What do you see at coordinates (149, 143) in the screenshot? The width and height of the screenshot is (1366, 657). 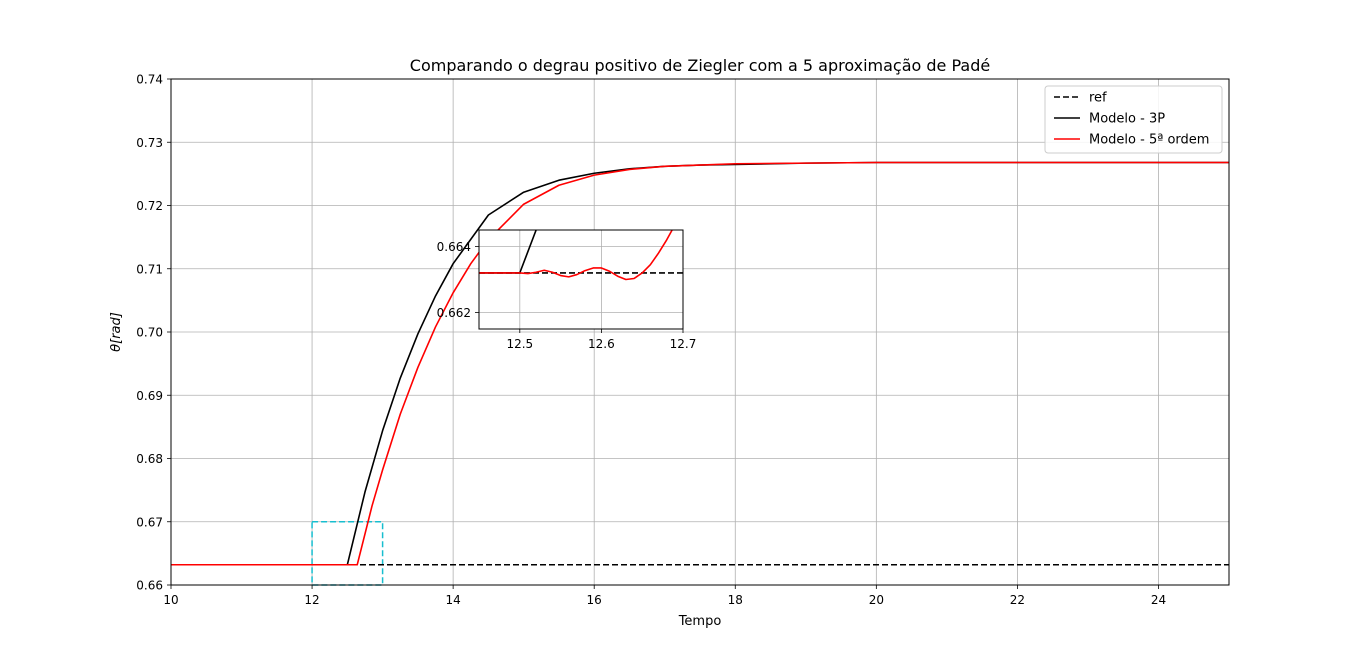 I see `main-y-tick-label: 0.73` at bounding box center [149, 143].